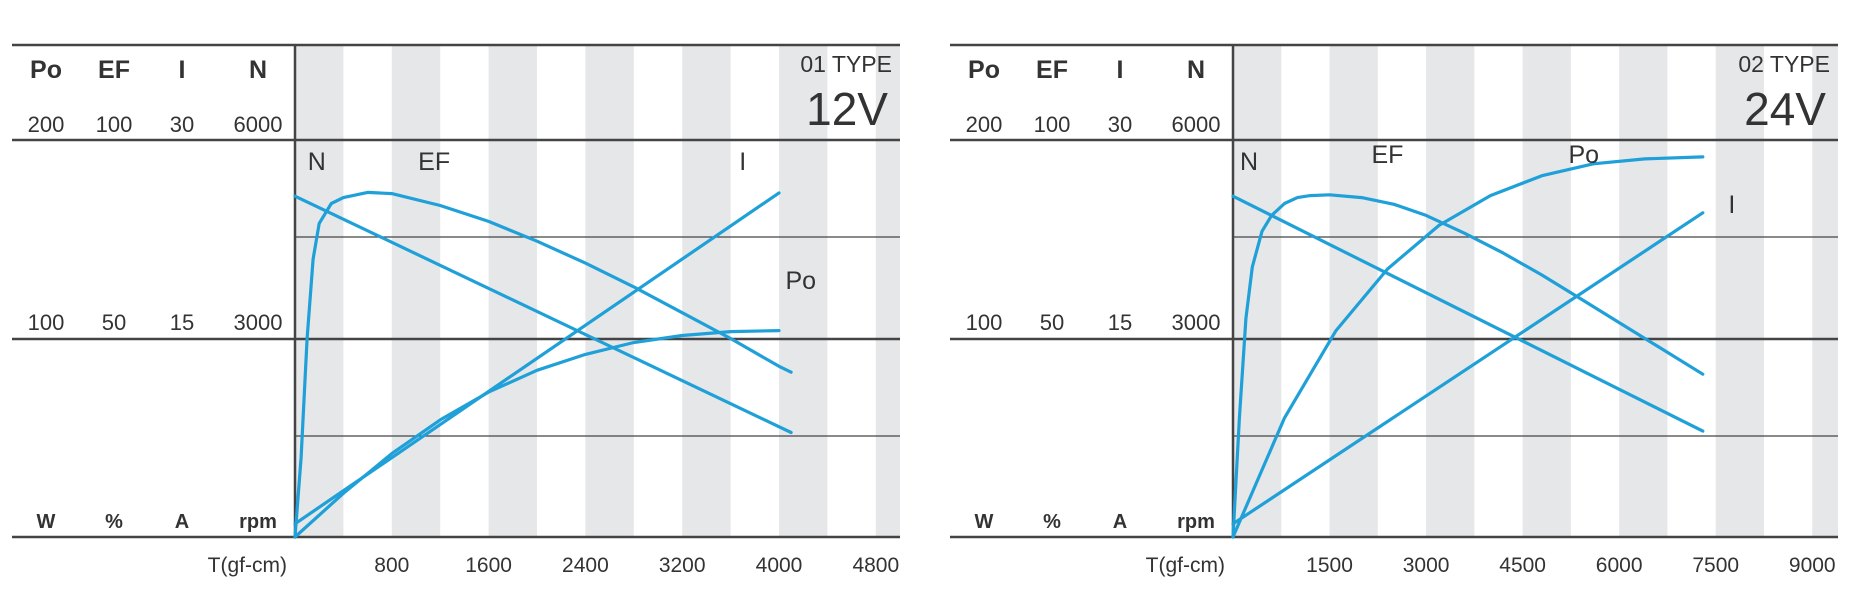  Describe the element at coordinates (779, 565) in the screenshot. I see `x-tick-label: 4000` at that location.